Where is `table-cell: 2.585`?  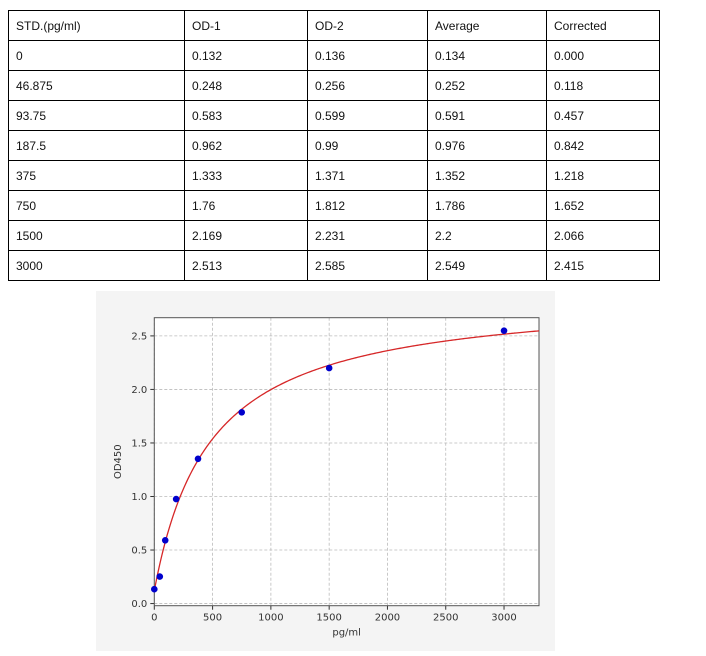
table-cell: 2.585 is located at coordinates (367, 265).